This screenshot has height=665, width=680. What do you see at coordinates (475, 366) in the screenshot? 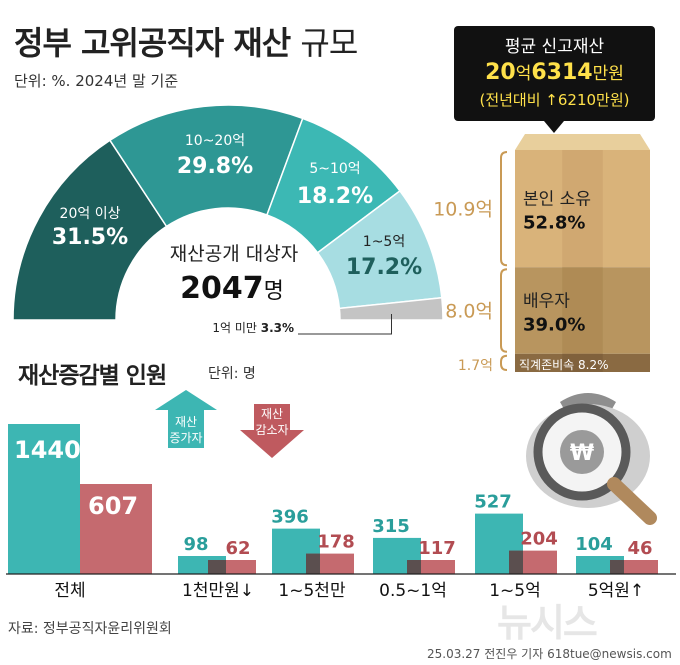
I see `box-amount: 1.7억` at bounding box center [475, 366].